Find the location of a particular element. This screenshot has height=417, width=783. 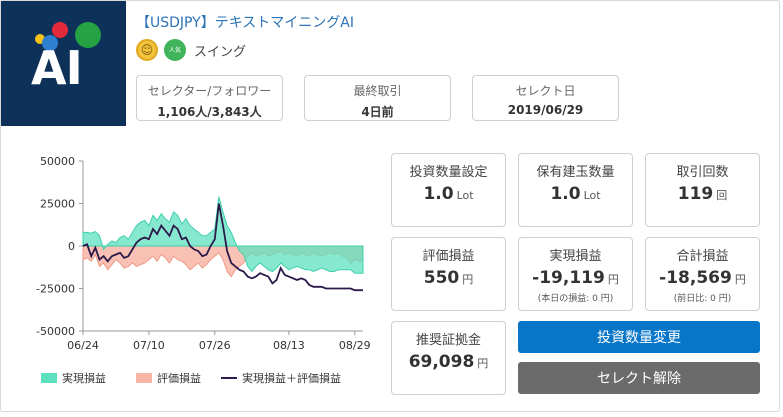

realized-unit: 円 is located at coordinates (613, 279).